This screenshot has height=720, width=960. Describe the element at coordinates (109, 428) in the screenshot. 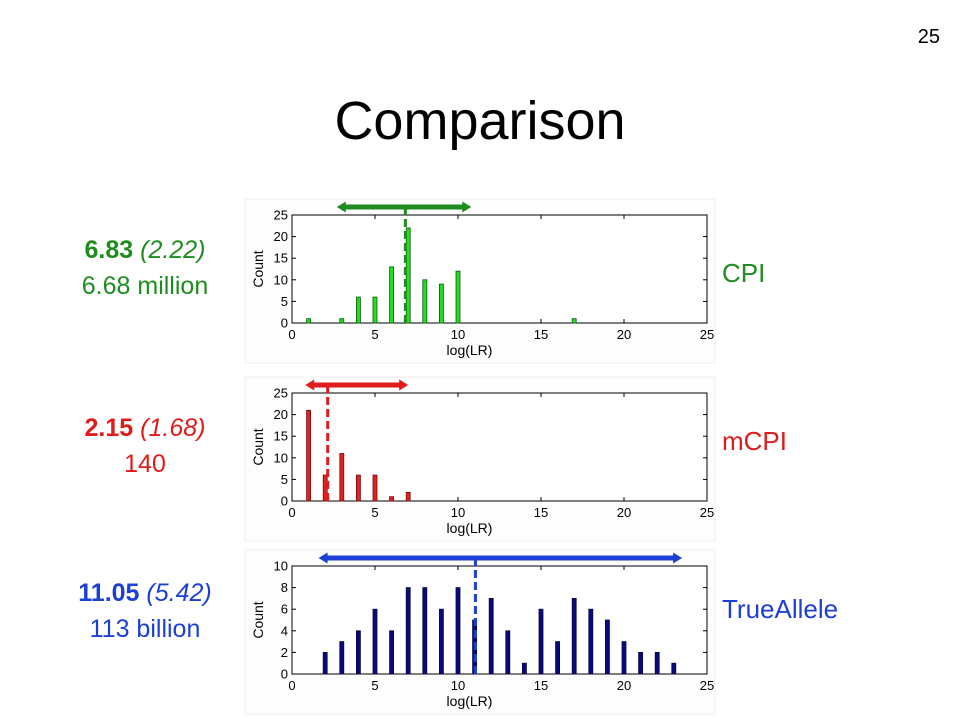

I see `mean-value: 2.15` at that location.